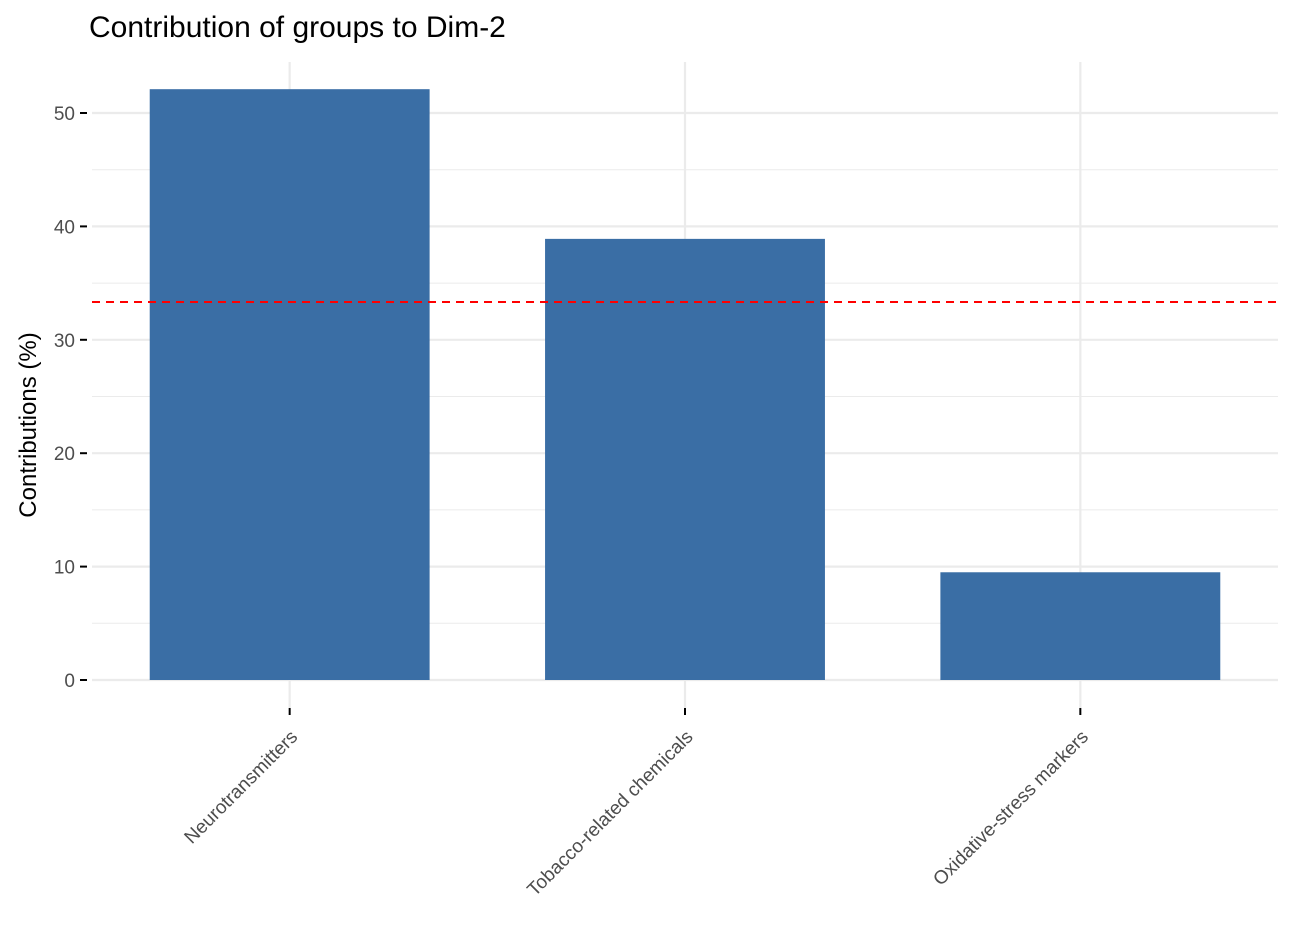 This screenshot has height=950, width=1292. I want to click on chart-title: Contribution of groups to Dim-2, so click(297, 27).